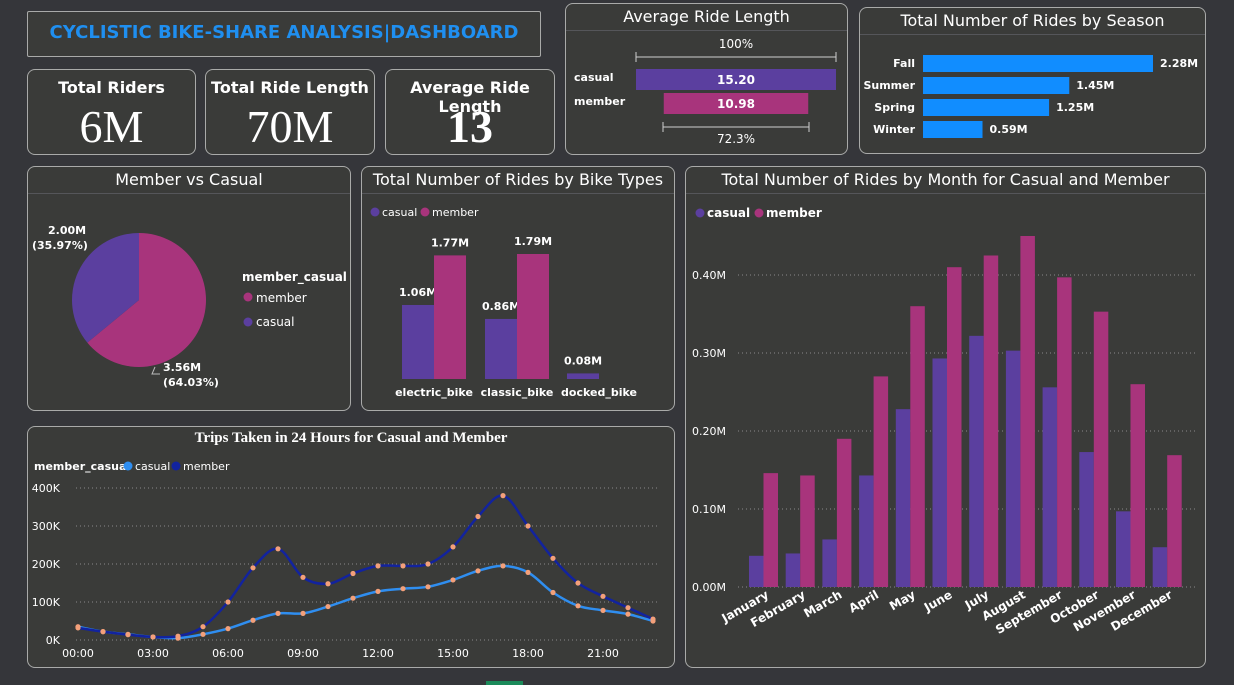 This screenshot has height=685, width=1234. What do you see at coordinates (418, 292) in the screenshot?
I see `bar-value-label: 1.06M` at bounding box center [418, 292].